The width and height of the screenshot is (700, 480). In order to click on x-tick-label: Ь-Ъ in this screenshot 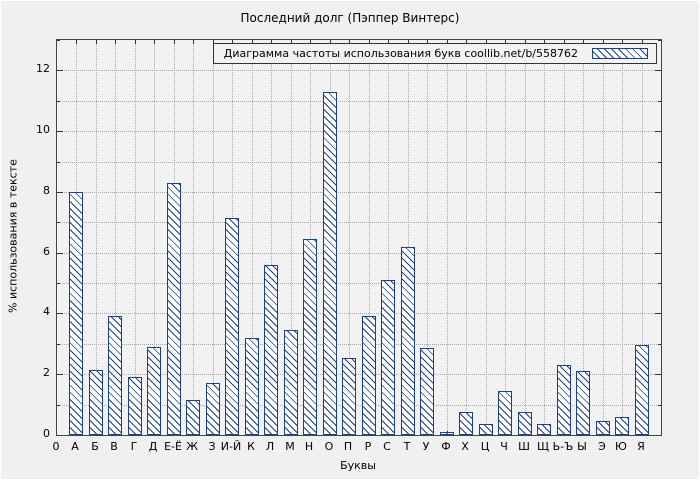, I will do `click(563, 446)`.